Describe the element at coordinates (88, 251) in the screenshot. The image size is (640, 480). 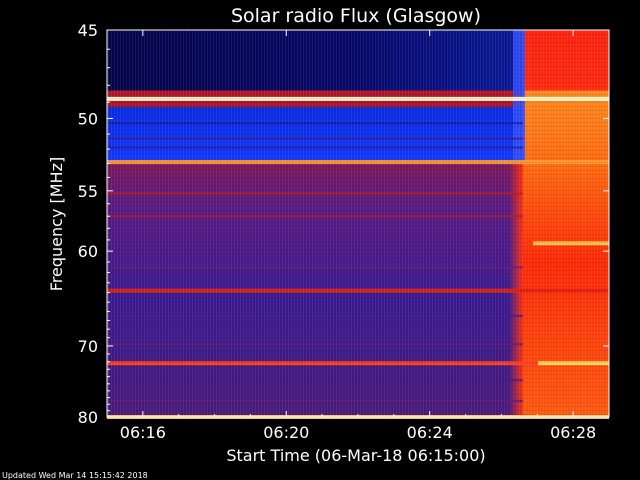
I see `y-tick-label: 60` at that location.